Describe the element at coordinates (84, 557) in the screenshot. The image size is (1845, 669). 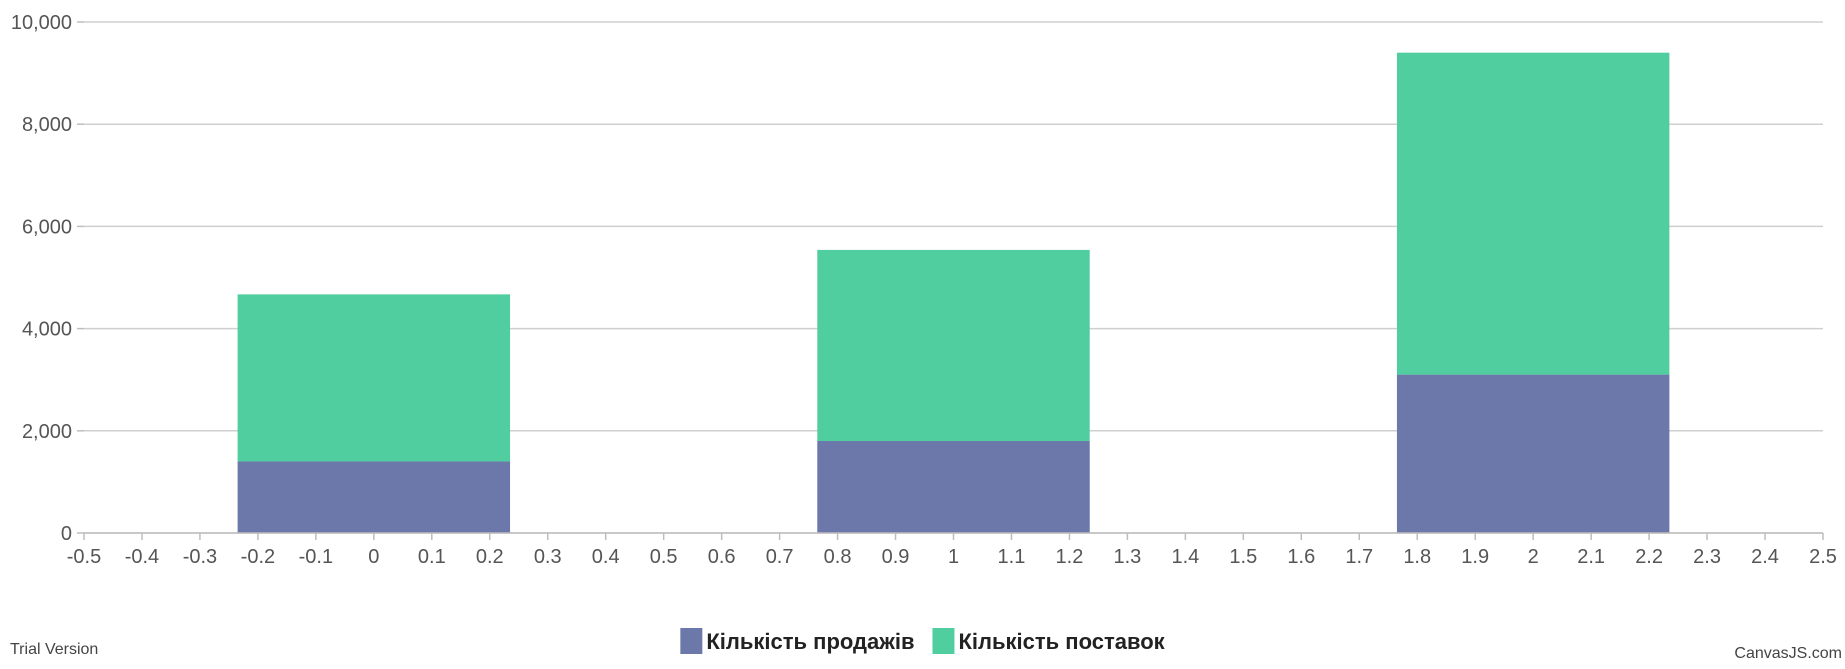
I see `x-tick-label: -0.5` at that location.